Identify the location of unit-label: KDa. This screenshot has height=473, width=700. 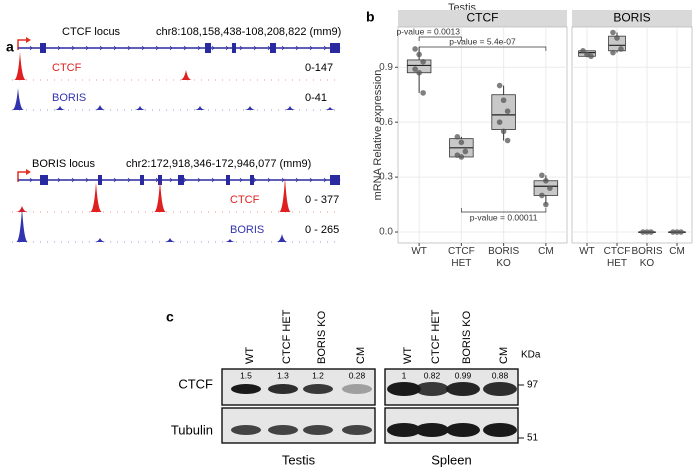
(531, 355).